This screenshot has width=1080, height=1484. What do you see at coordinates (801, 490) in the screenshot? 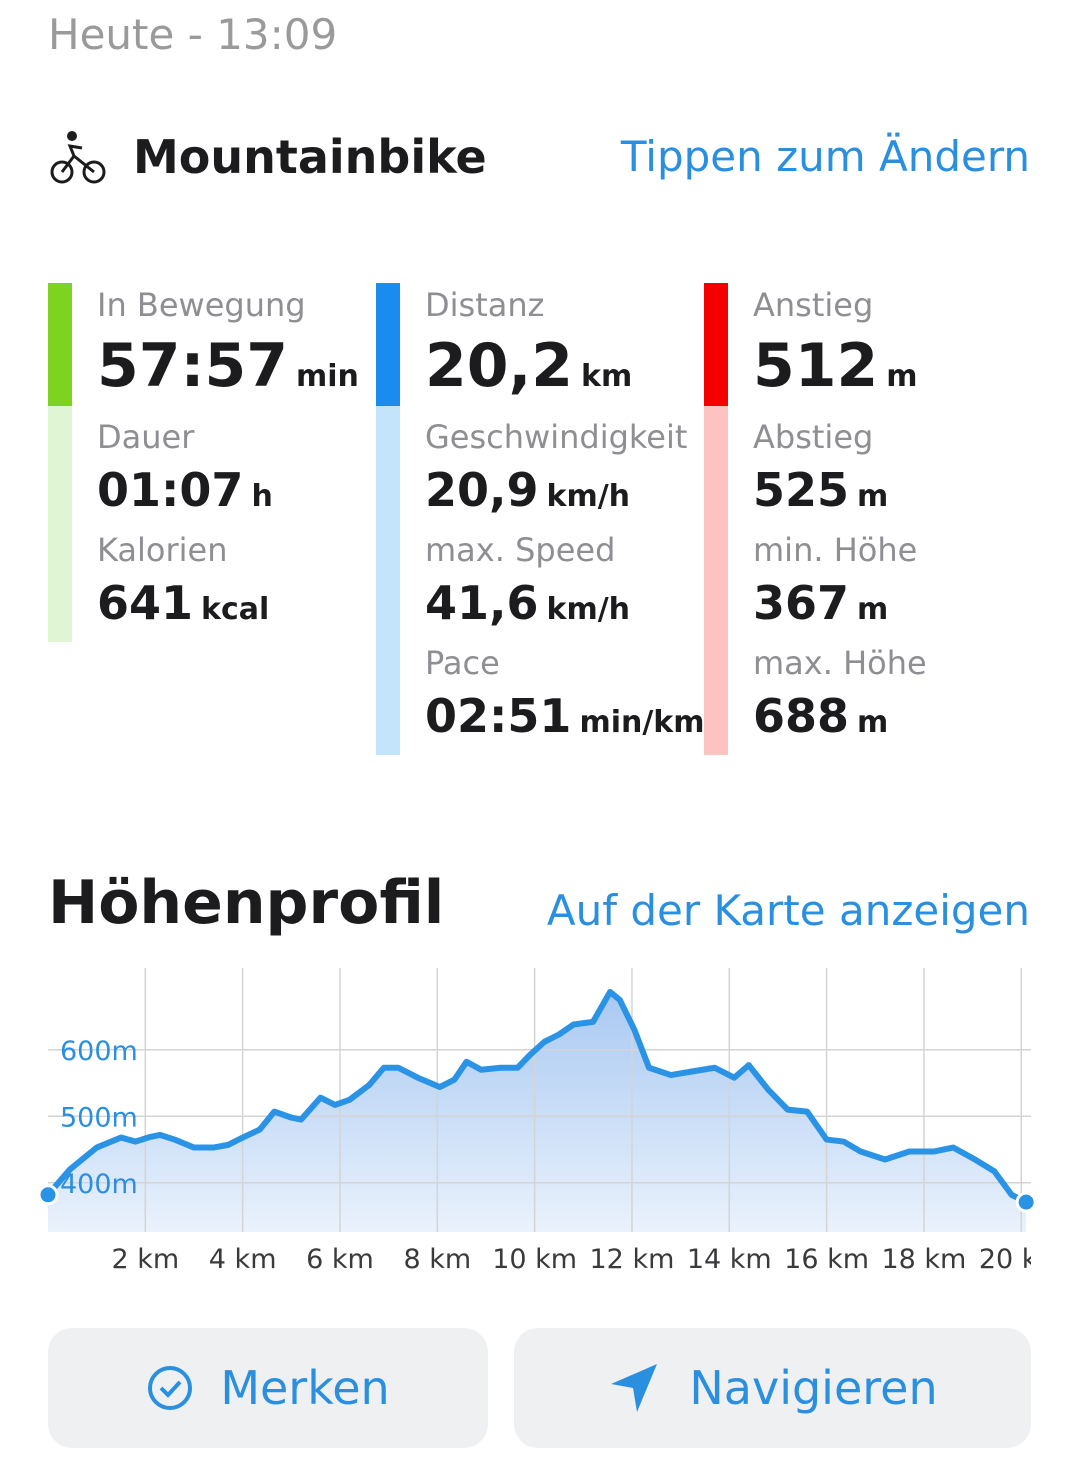
I see `stat-number: 525` at bounding box center [801, 490].